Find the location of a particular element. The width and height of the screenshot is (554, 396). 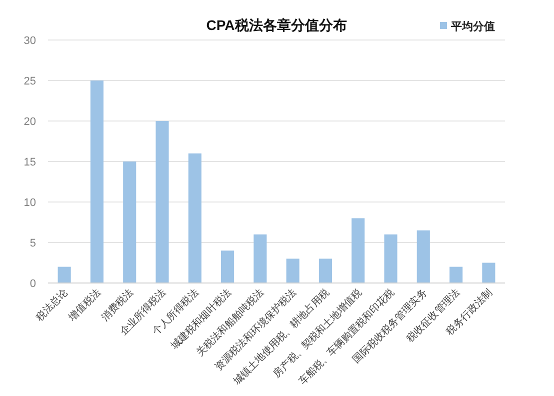

y-tick-label: 5 is located at coordinates (33, 244).